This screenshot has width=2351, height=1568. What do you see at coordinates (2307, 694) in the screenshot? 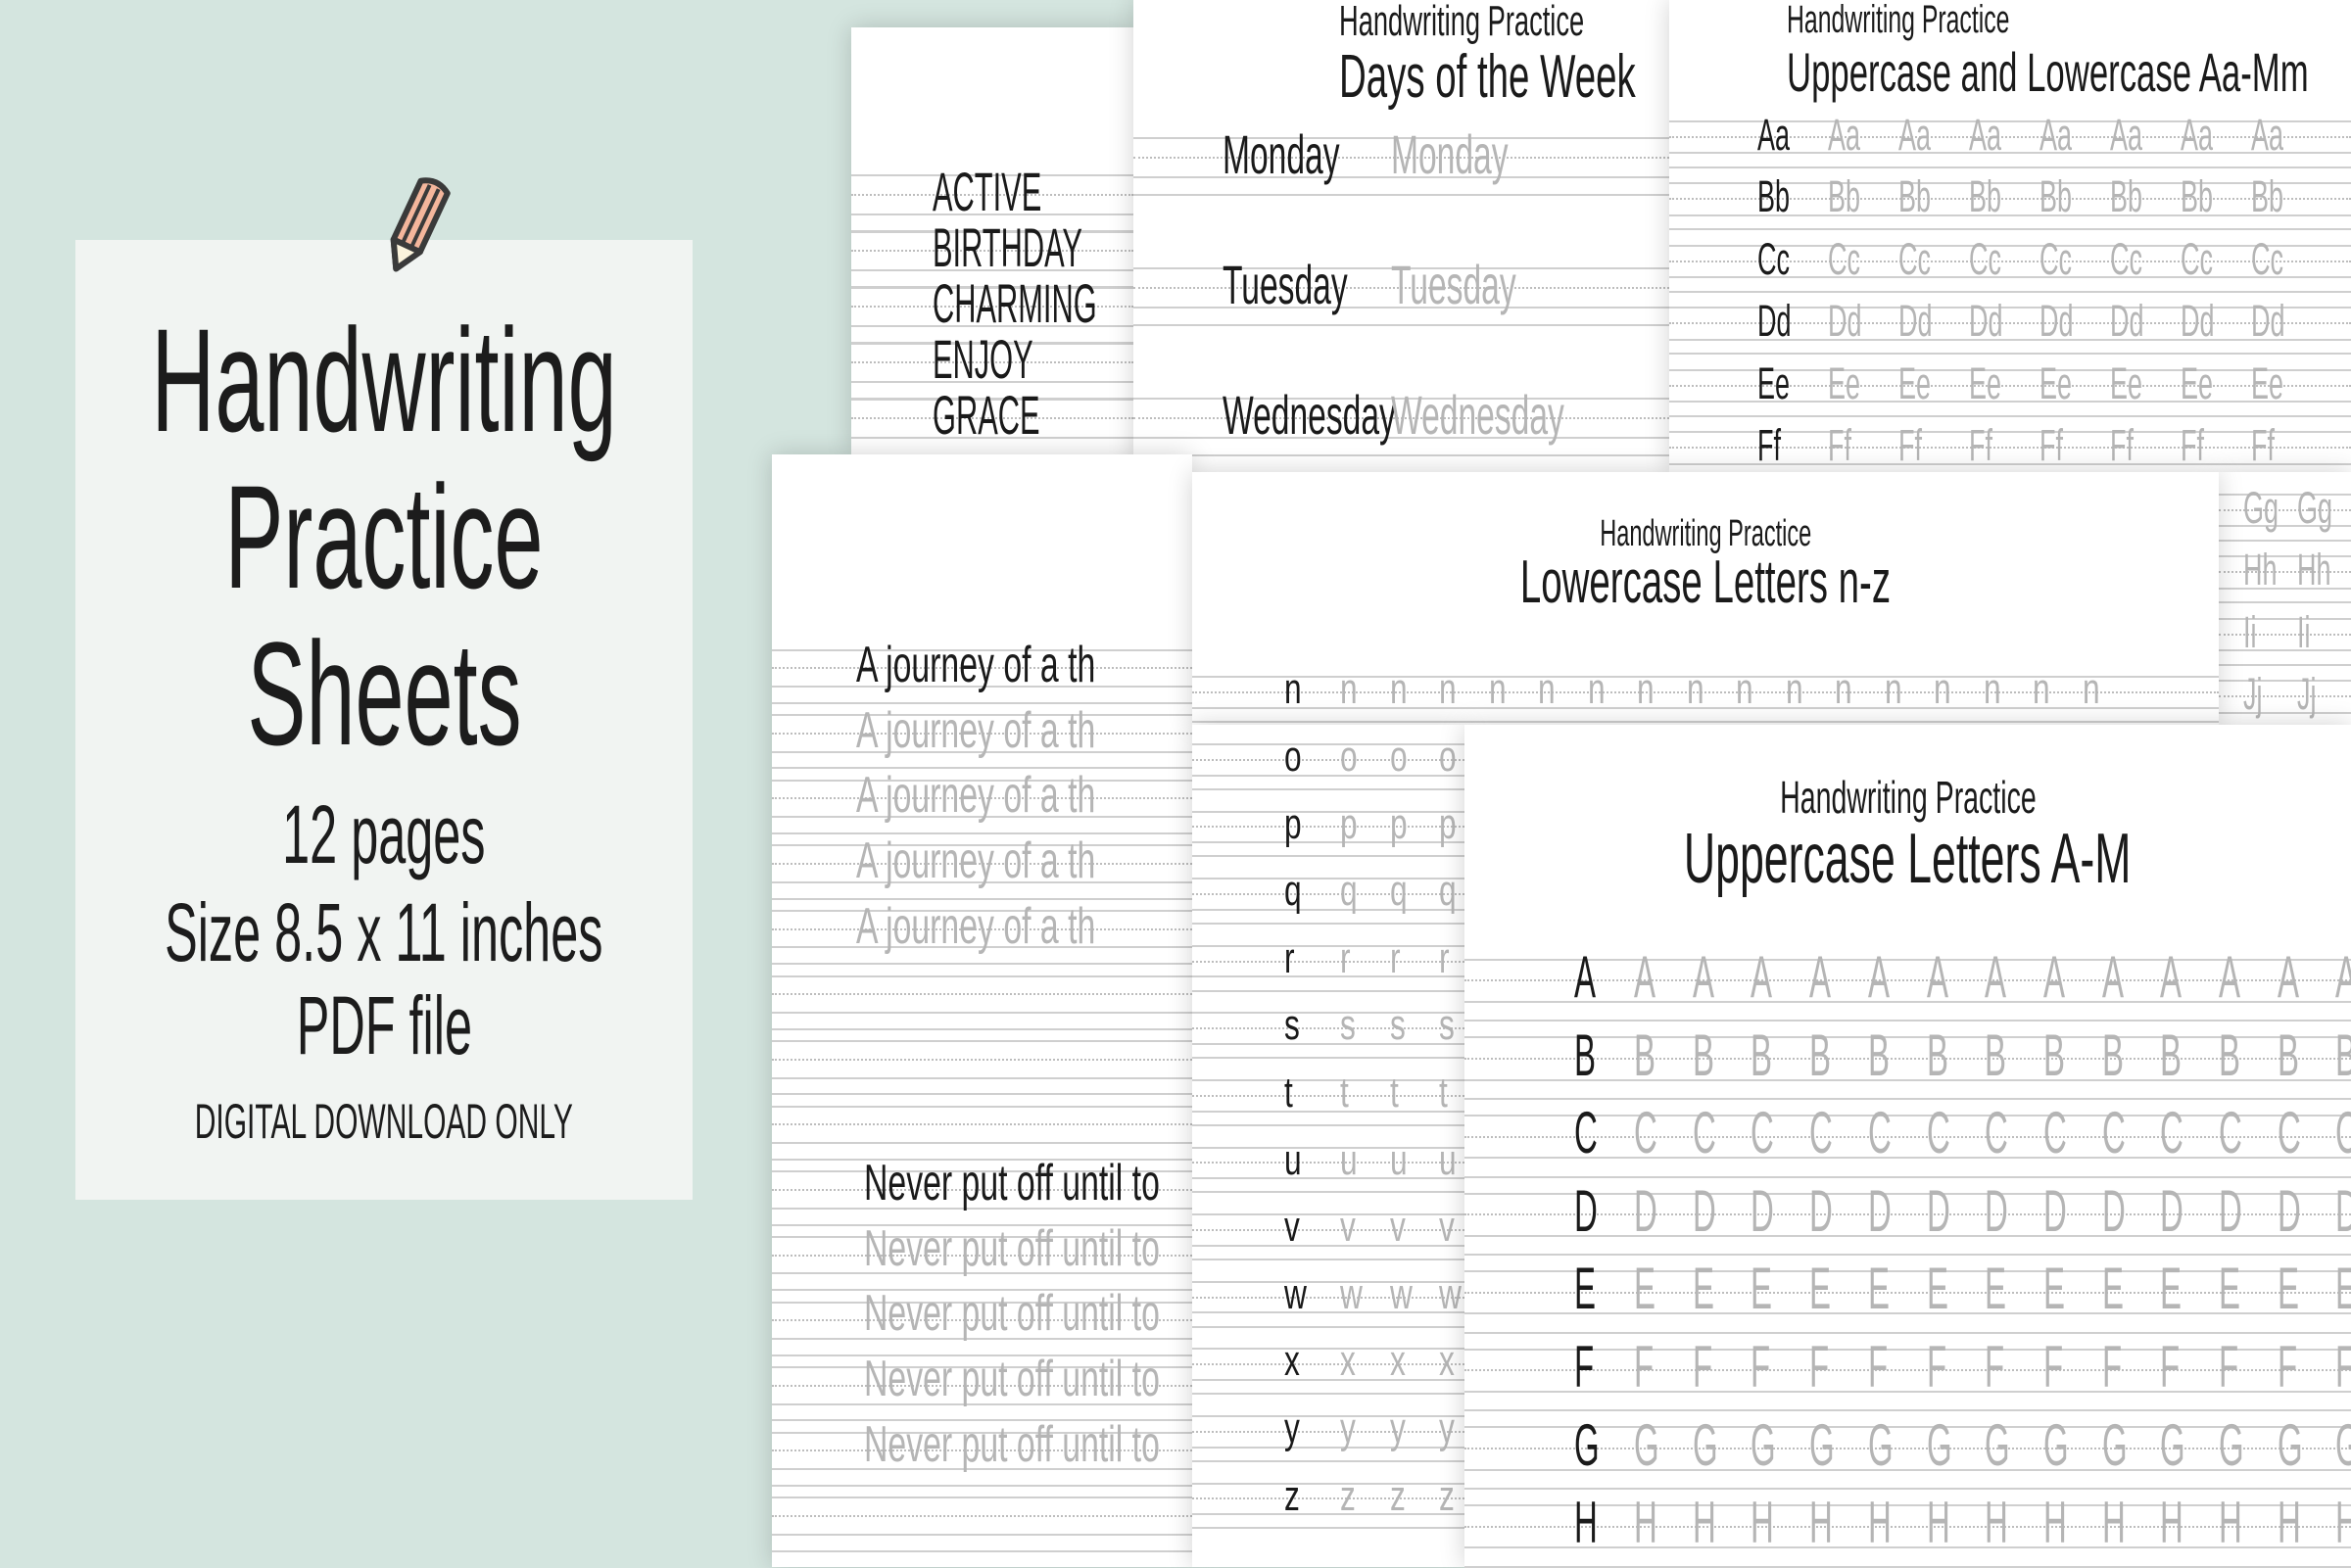
I see `trace-text: Jj` at bounding box center [2307, 694].